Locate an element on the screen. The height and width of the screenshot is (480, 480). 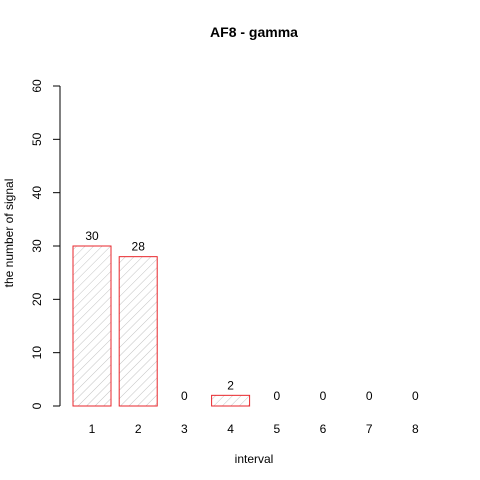
x-tick-label: 1 is located at coordinates (92, 429).